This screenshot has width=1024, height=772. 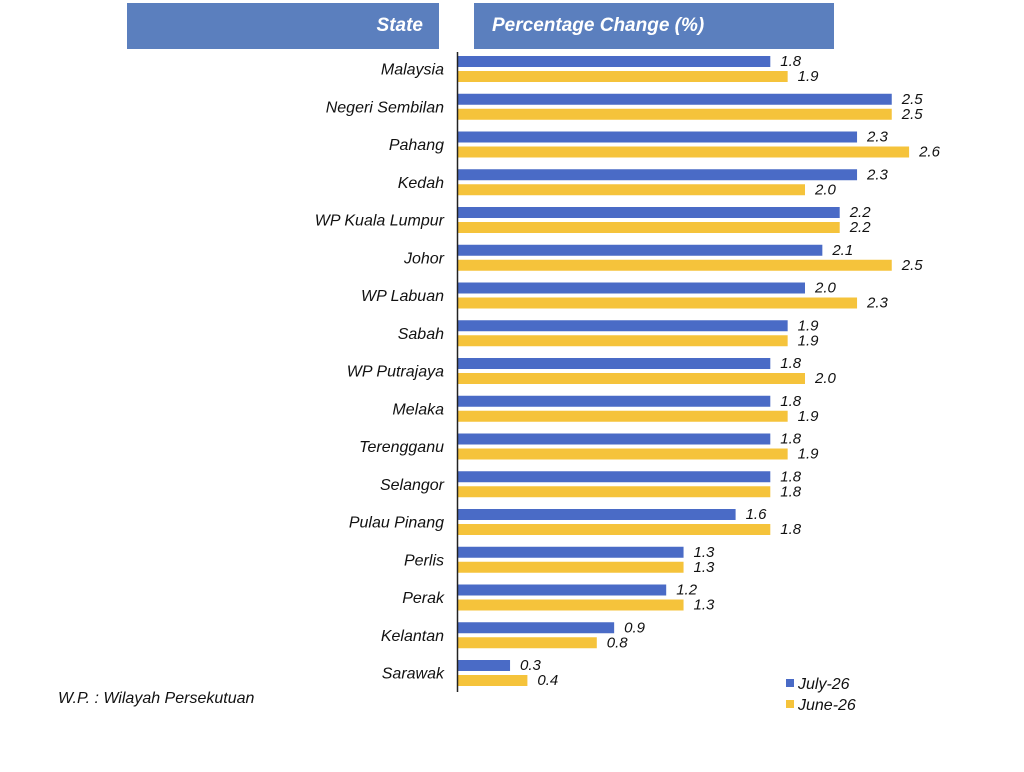 What do you see at coordinates (402, 296) in the screenshot?
I see `category-label-wp-labuan: WP Labuan` at bounding box center [402, 296].